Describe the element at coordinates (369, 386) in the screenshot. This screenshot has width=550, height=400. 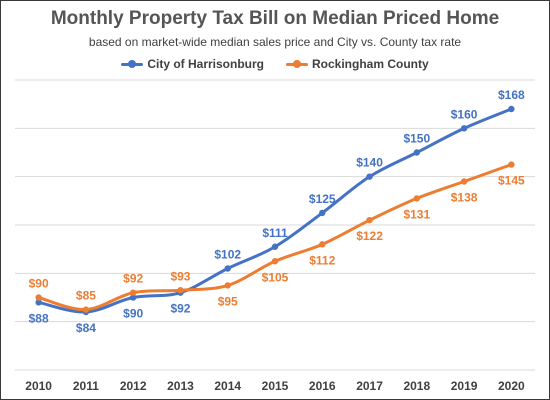
I see `x-tick-label: 2017` at that location.